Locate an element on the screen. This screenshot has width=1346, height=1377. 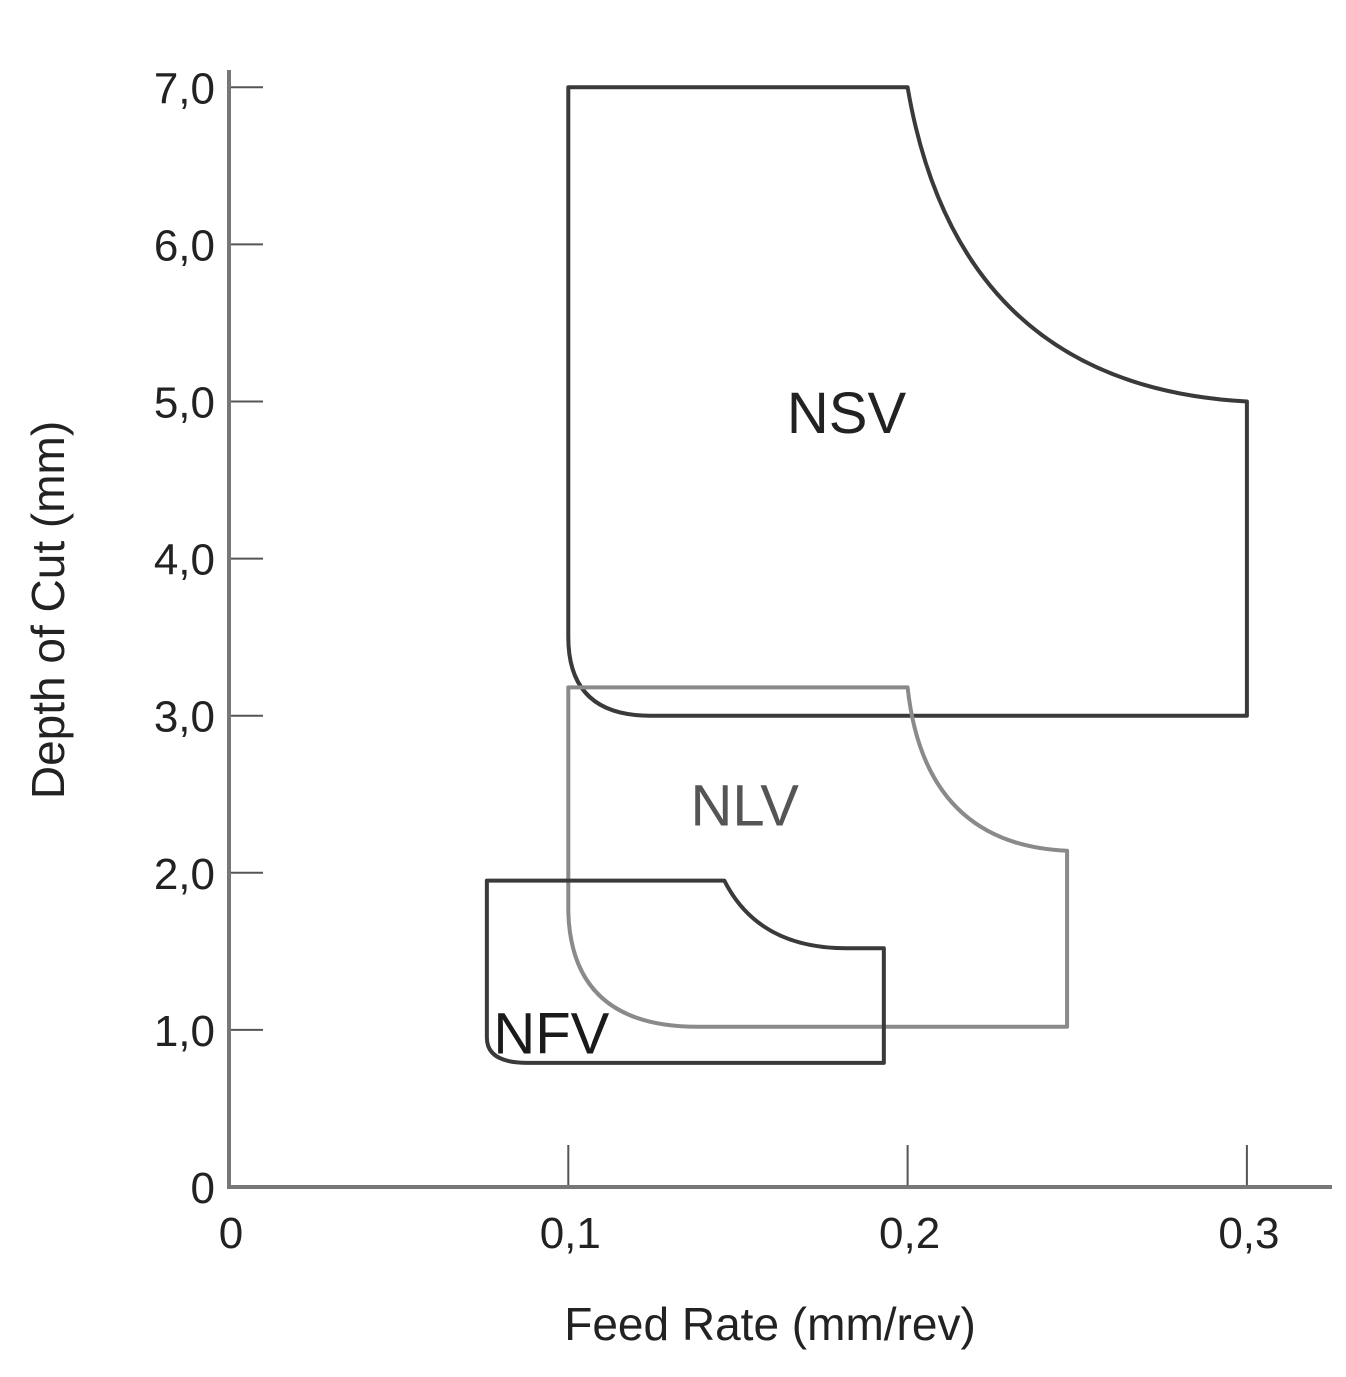
x-tick-label: 0,2 is located at coordinates (909, 1233).